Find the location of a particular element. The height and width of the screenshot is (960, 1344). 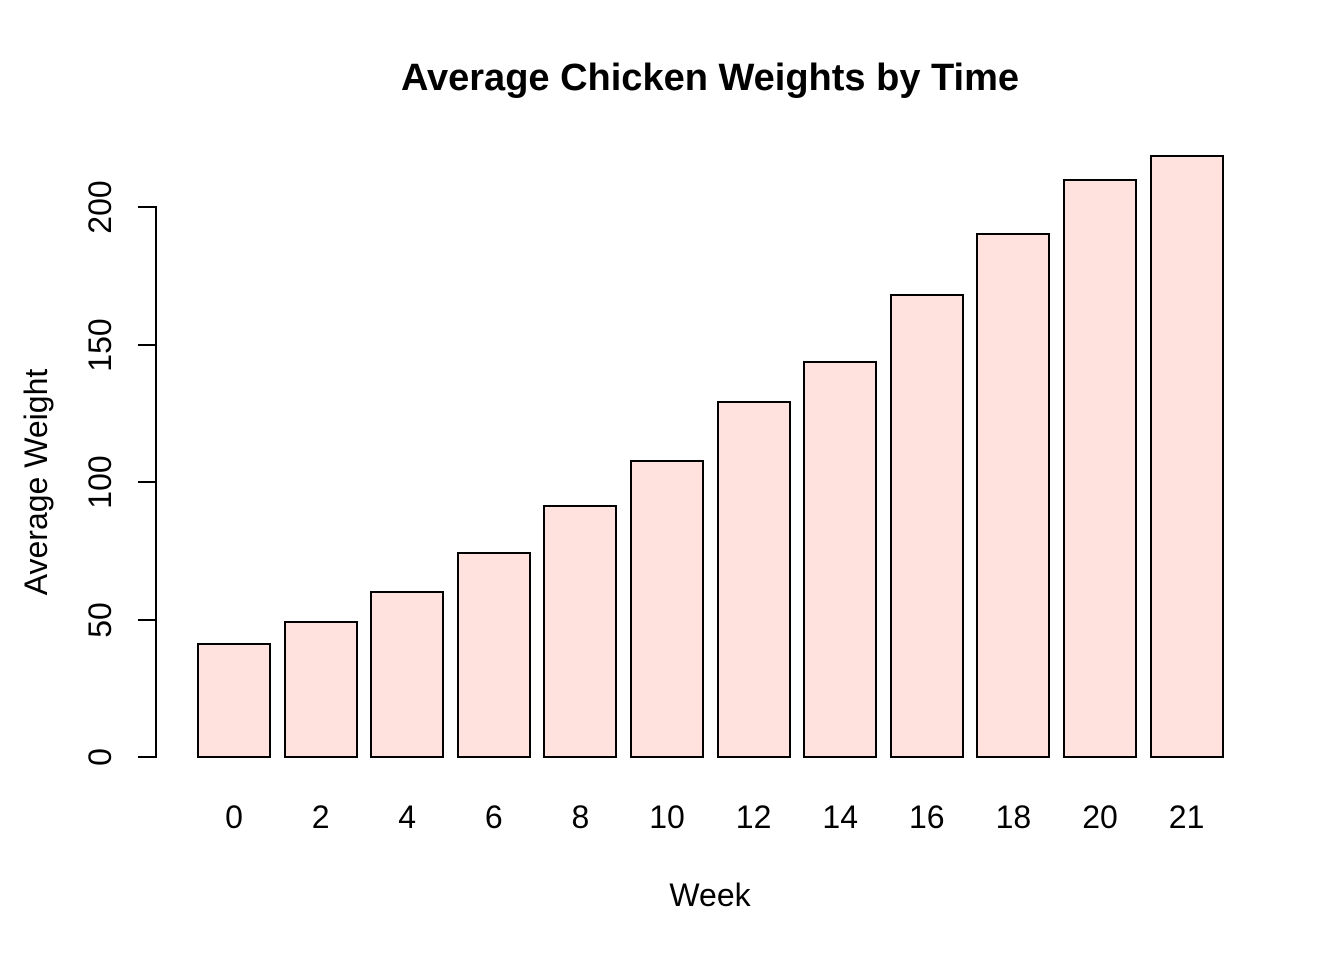

y-tick-label: 150 is located at coordinates (100, 344).